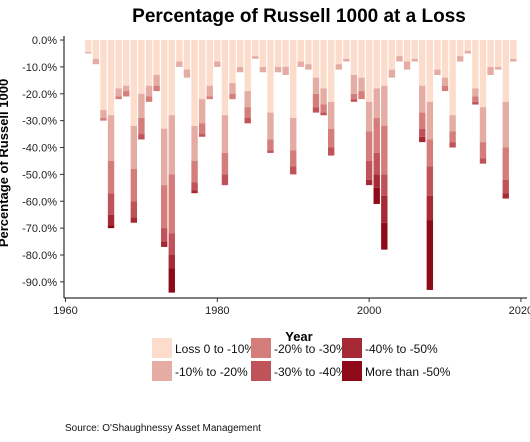  Describe the element at coordinates (369, 311) in the screenshot. I see `x-tick-label: 2000` at that location.